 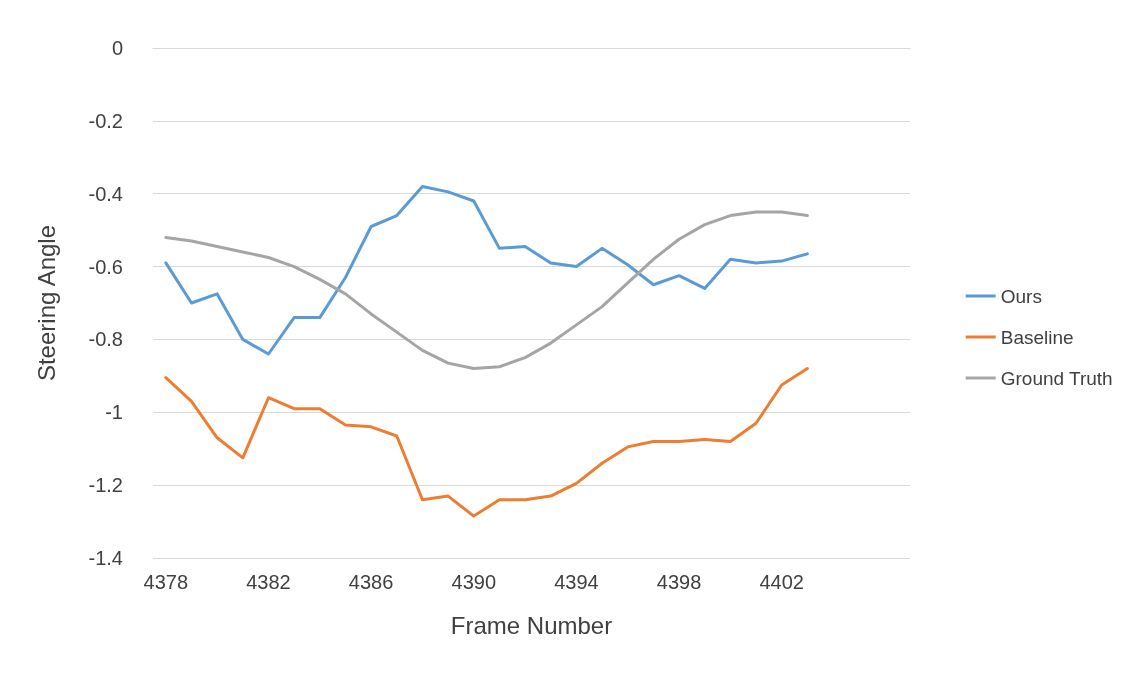 What do you see at coordinates (371, 582) in the screenshot?
I see `x-tick-label: 4386` at bounding box center [371, 582].